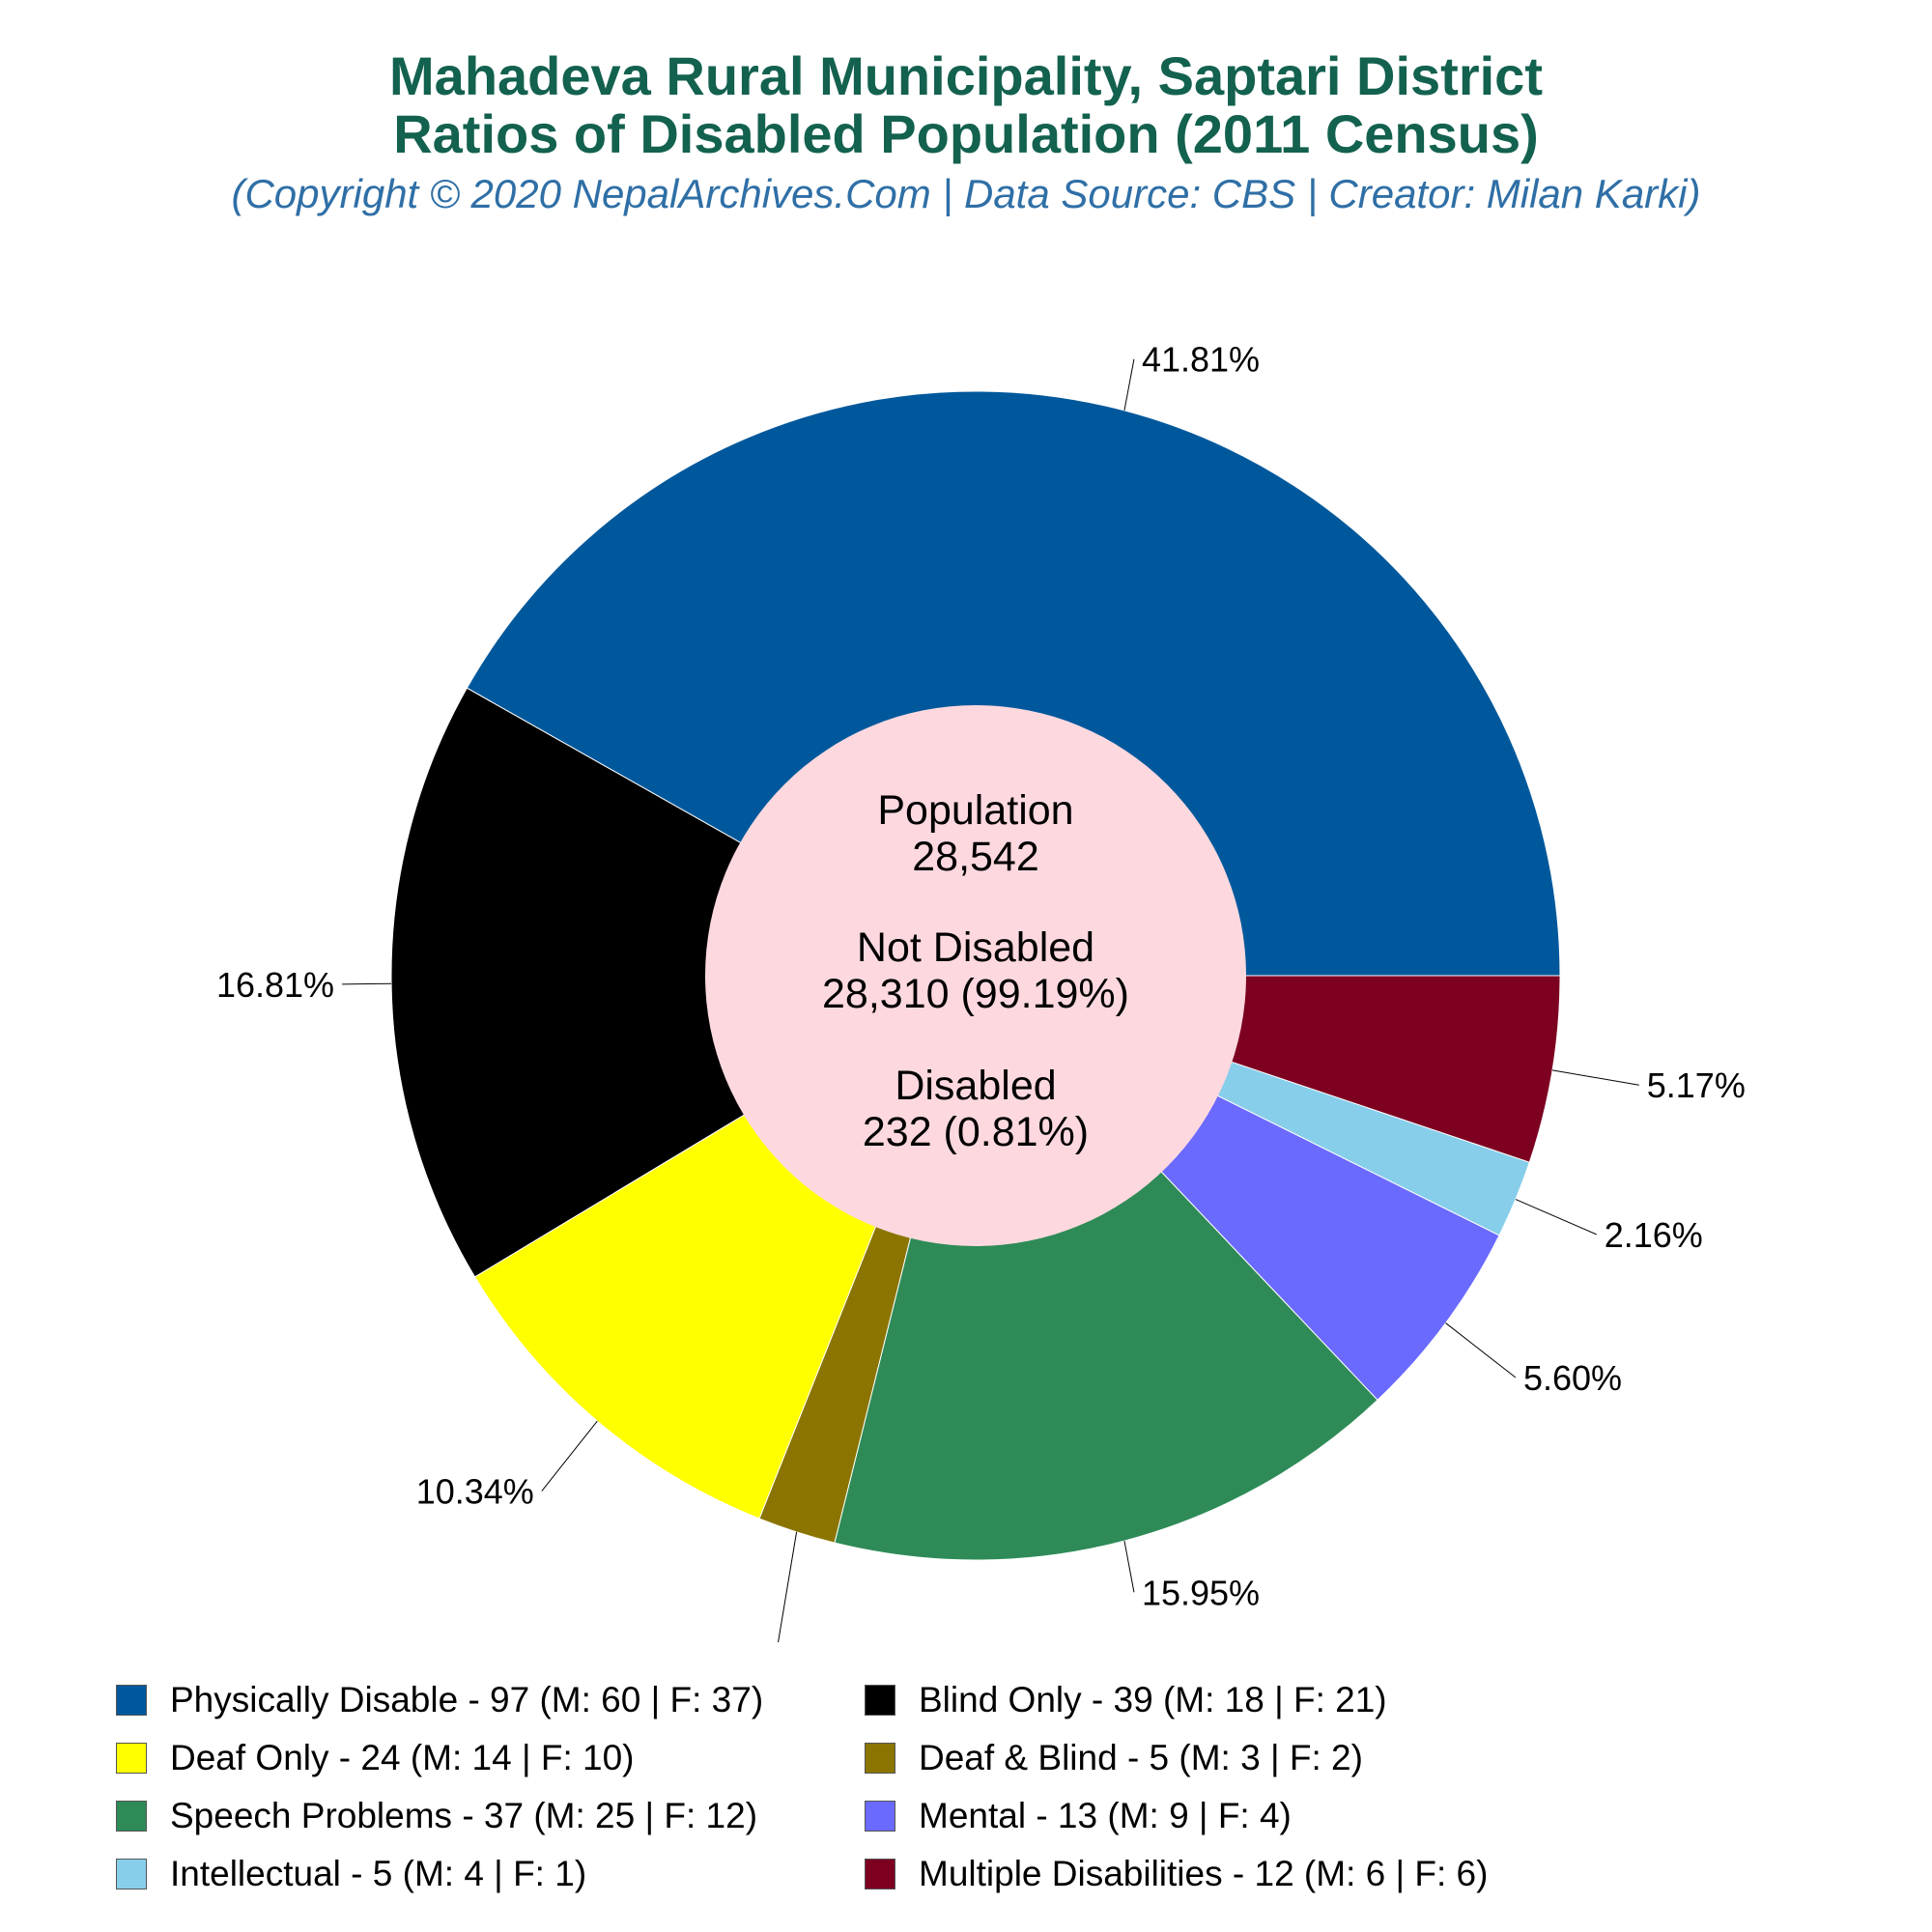  What do you see at coordinates (975, 810) in the screenshot?
I see `center-population-label: Population` at bounding box center [975, 810].